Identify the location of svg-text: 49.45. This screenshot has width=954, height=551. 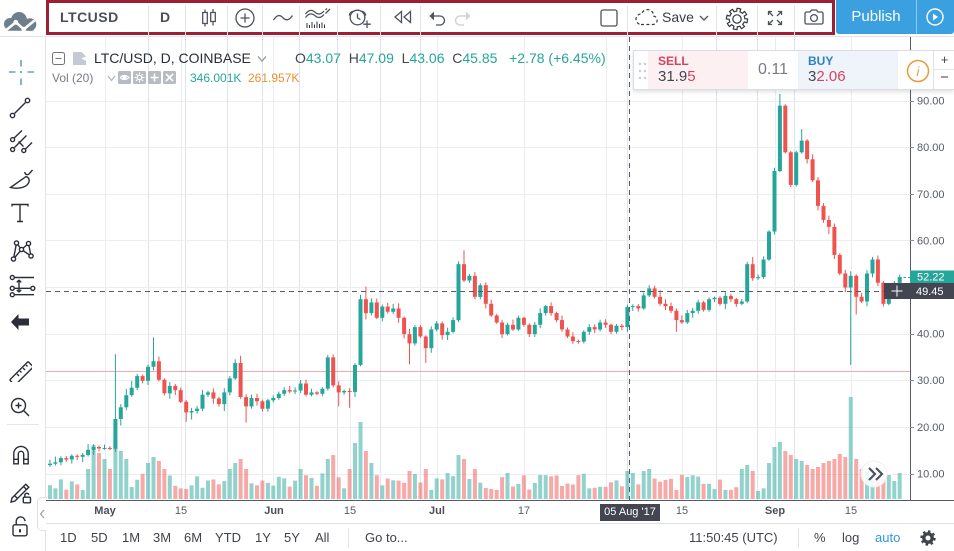
(930, 292).